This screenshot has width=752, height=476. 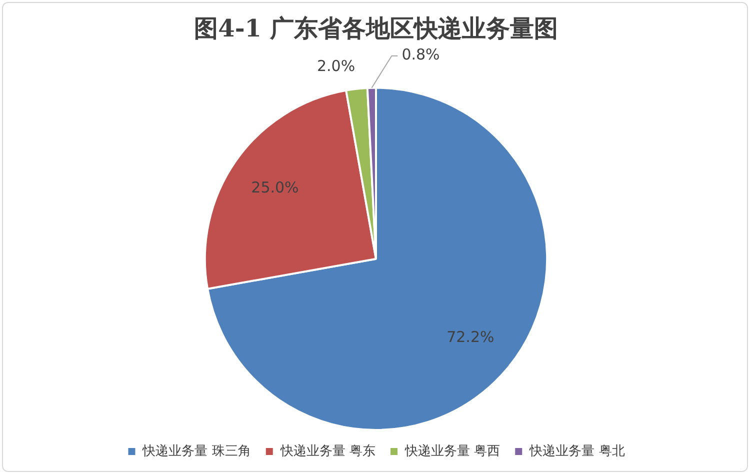 I want to click on data-label: 0.8%, so click(x=421, y=55).